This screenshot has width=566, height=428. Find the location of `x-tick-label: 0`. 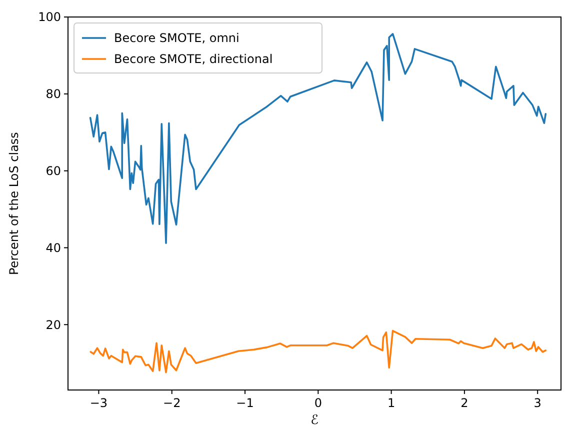

x-tick-label: 0 is located at coordinates (318, 403).